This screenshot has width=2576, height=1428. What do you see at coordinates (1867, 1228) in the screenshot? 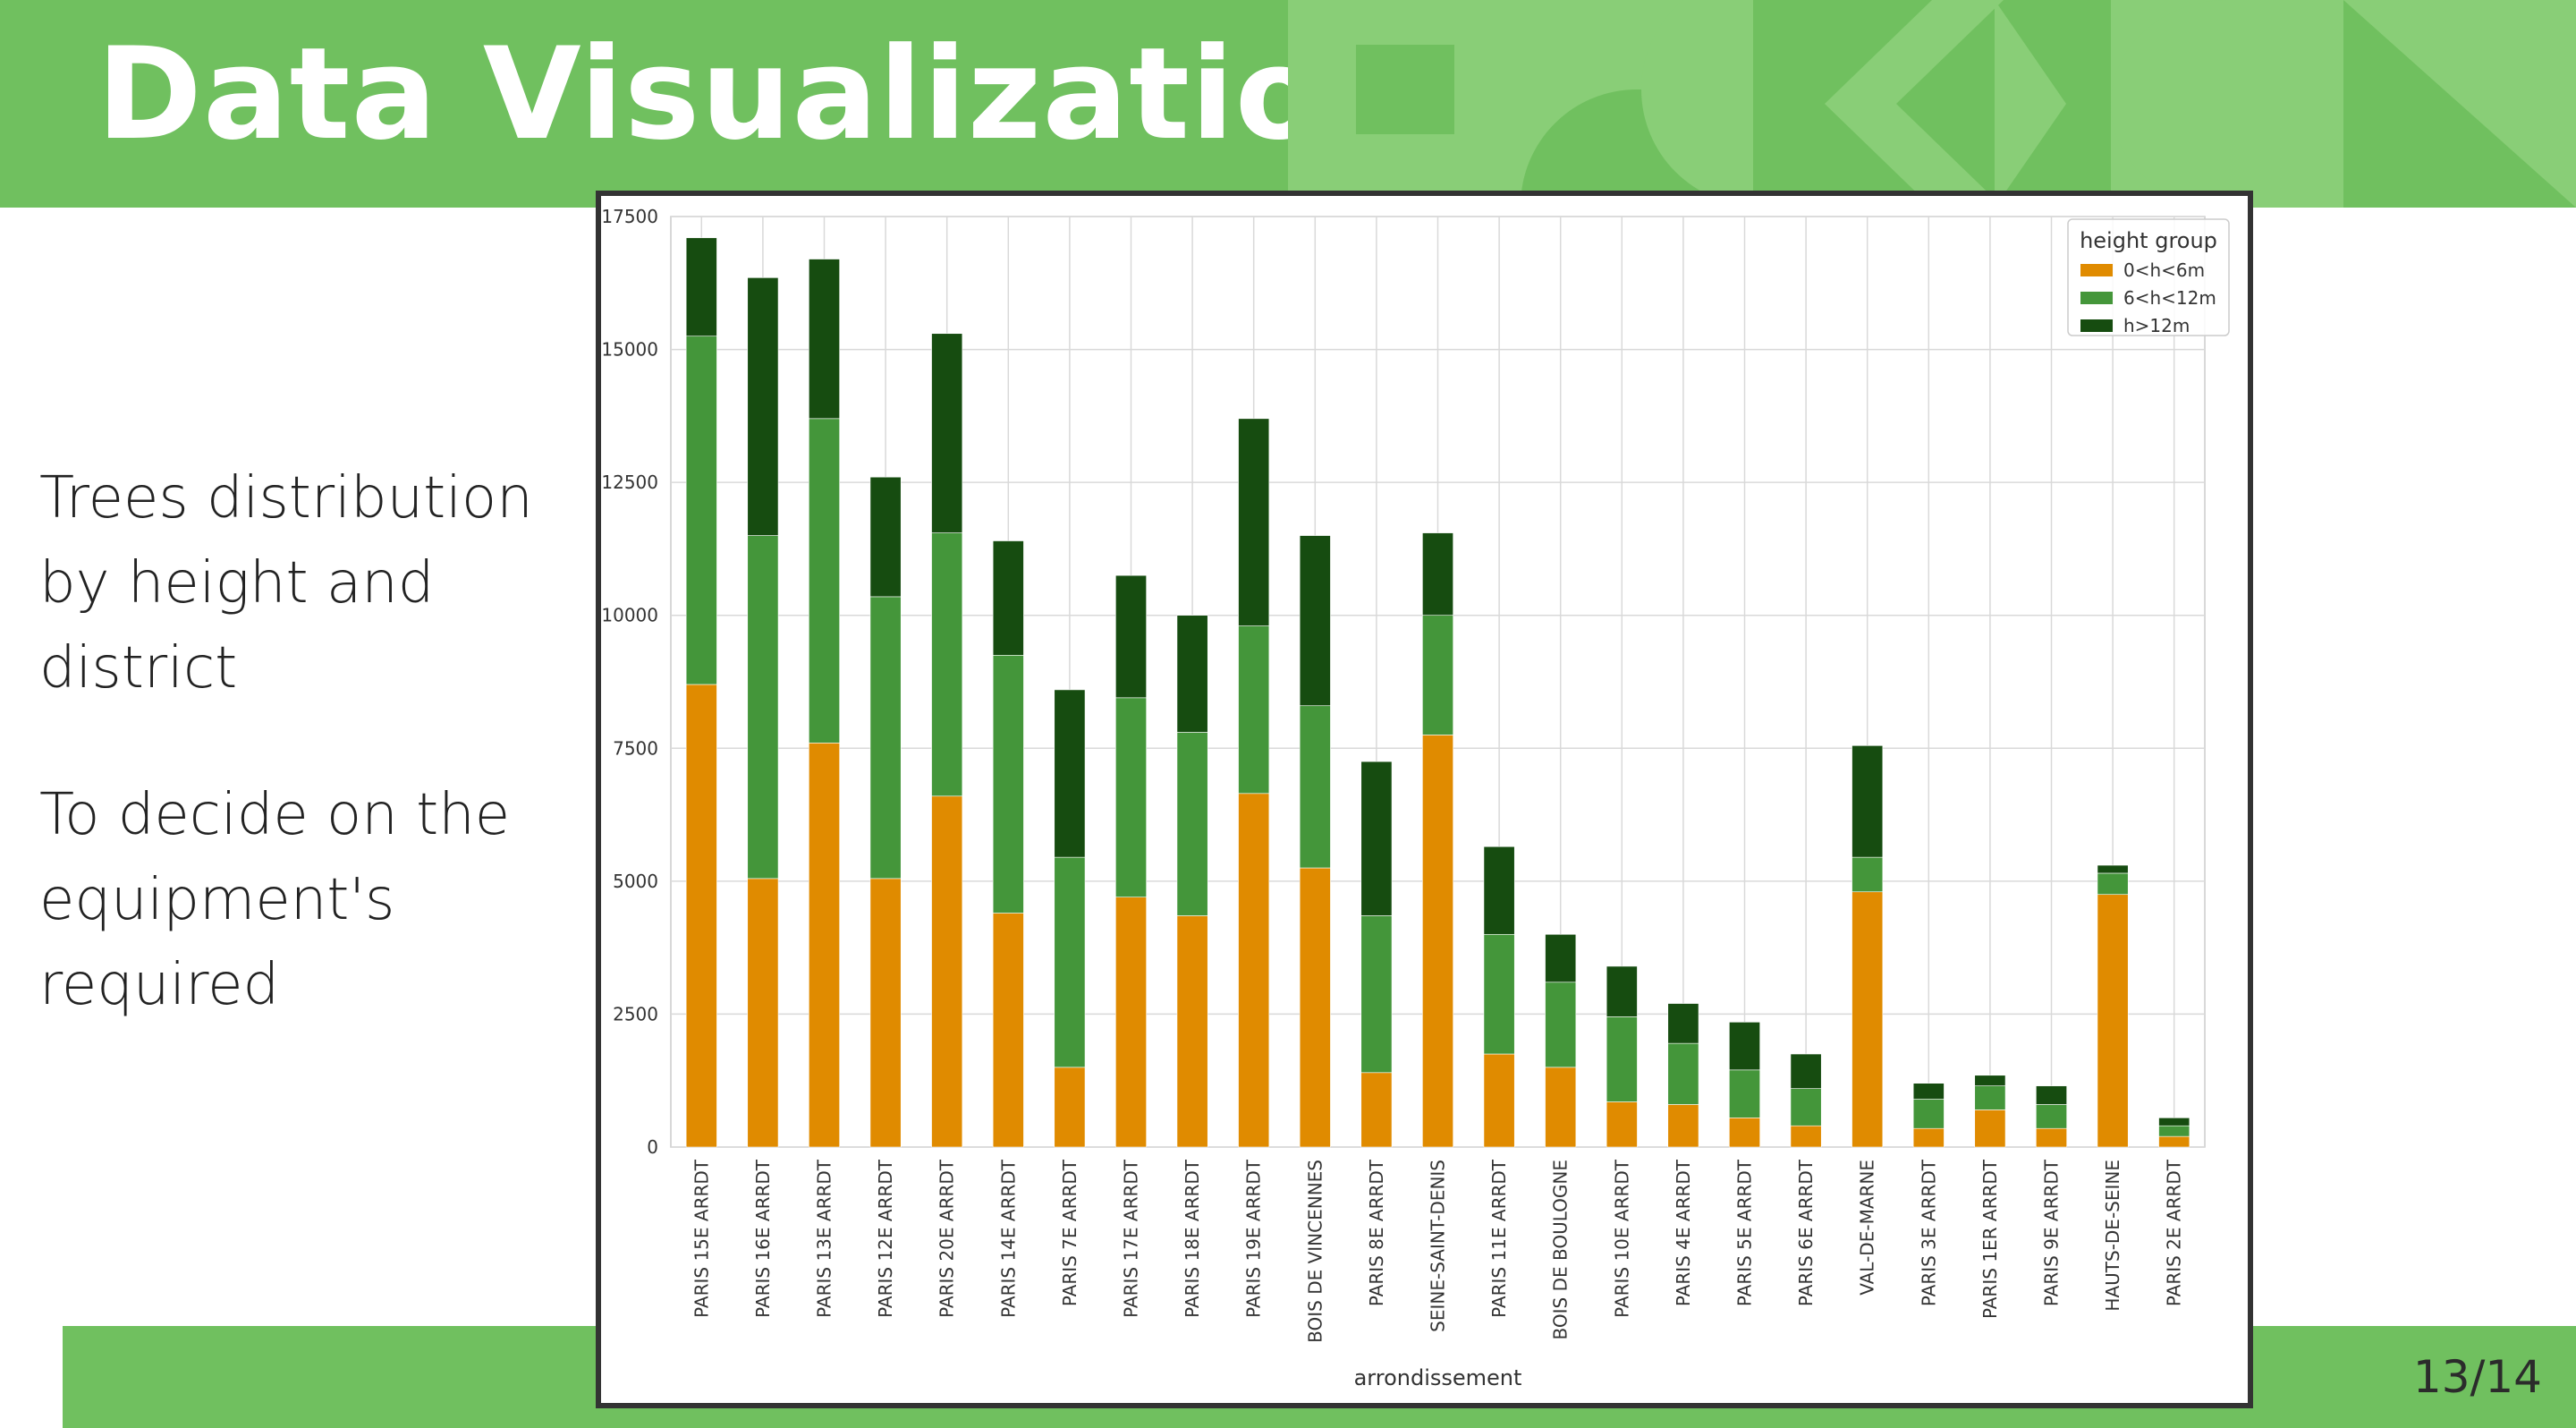
I see `x-tick-label: VAL-DE-MARNE` at bounding box center [1867, 1228].